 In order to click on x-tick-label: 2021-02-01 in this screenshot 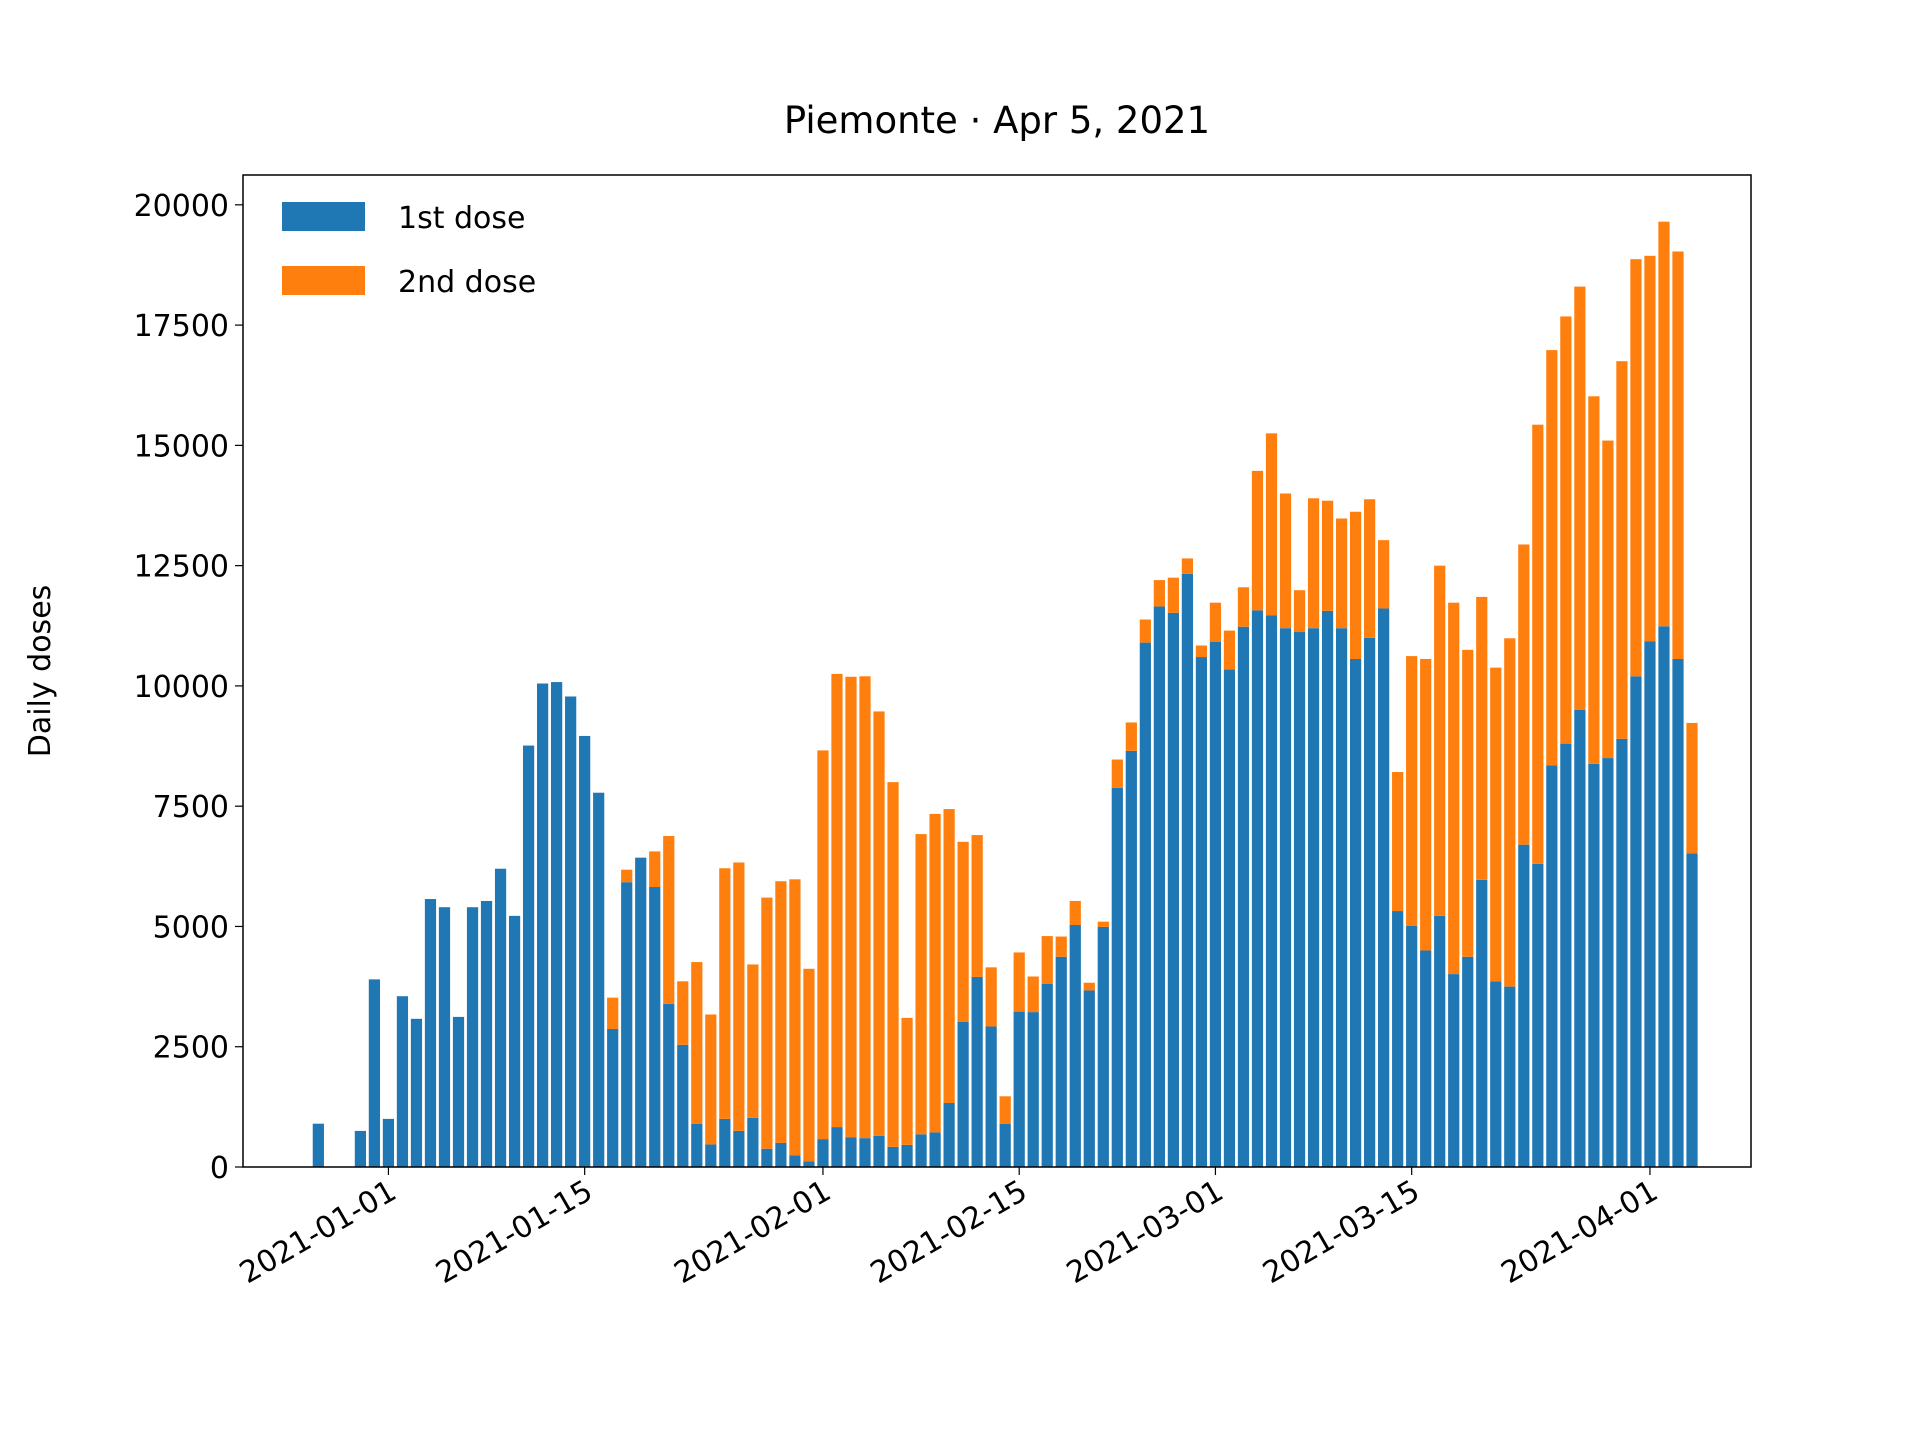, I will do `click(752, 1232)`.